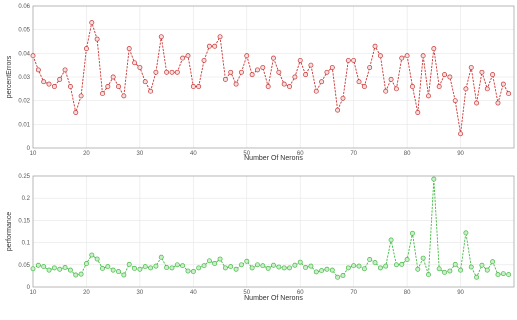 The height and width of the screenshot is (320, 517). What do you see at coordinates (24, 266) in the screenshot?
I see `y-tick-label: 0.05` at bounding box center [24, 266].